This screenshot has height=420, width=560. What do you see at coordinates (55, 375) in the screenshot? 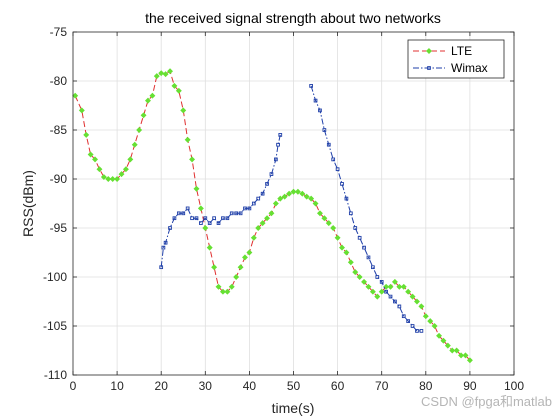
I see `y-tick-label: -110` at bounding box center [55, 375].